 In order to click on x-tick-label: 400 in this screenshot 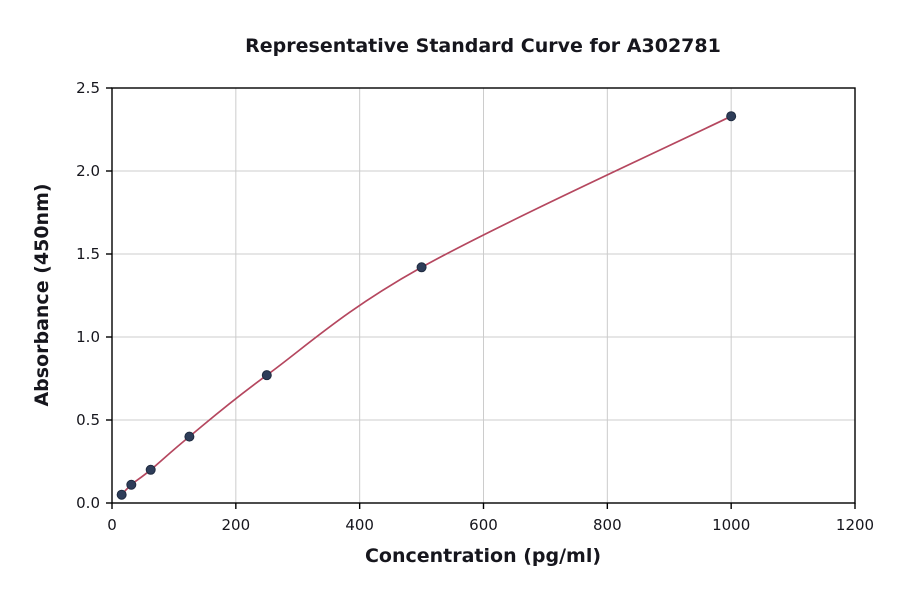, I will do `click(359, 525)`.